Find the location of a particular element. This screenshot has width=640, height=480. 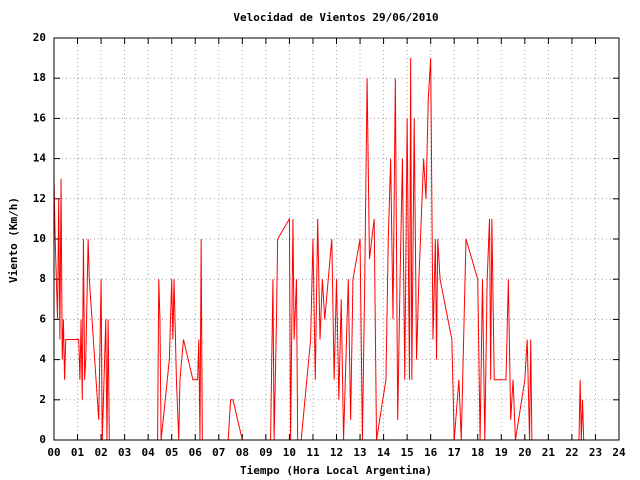

y-tick-label: 14 is located at coordinates (40, 158).